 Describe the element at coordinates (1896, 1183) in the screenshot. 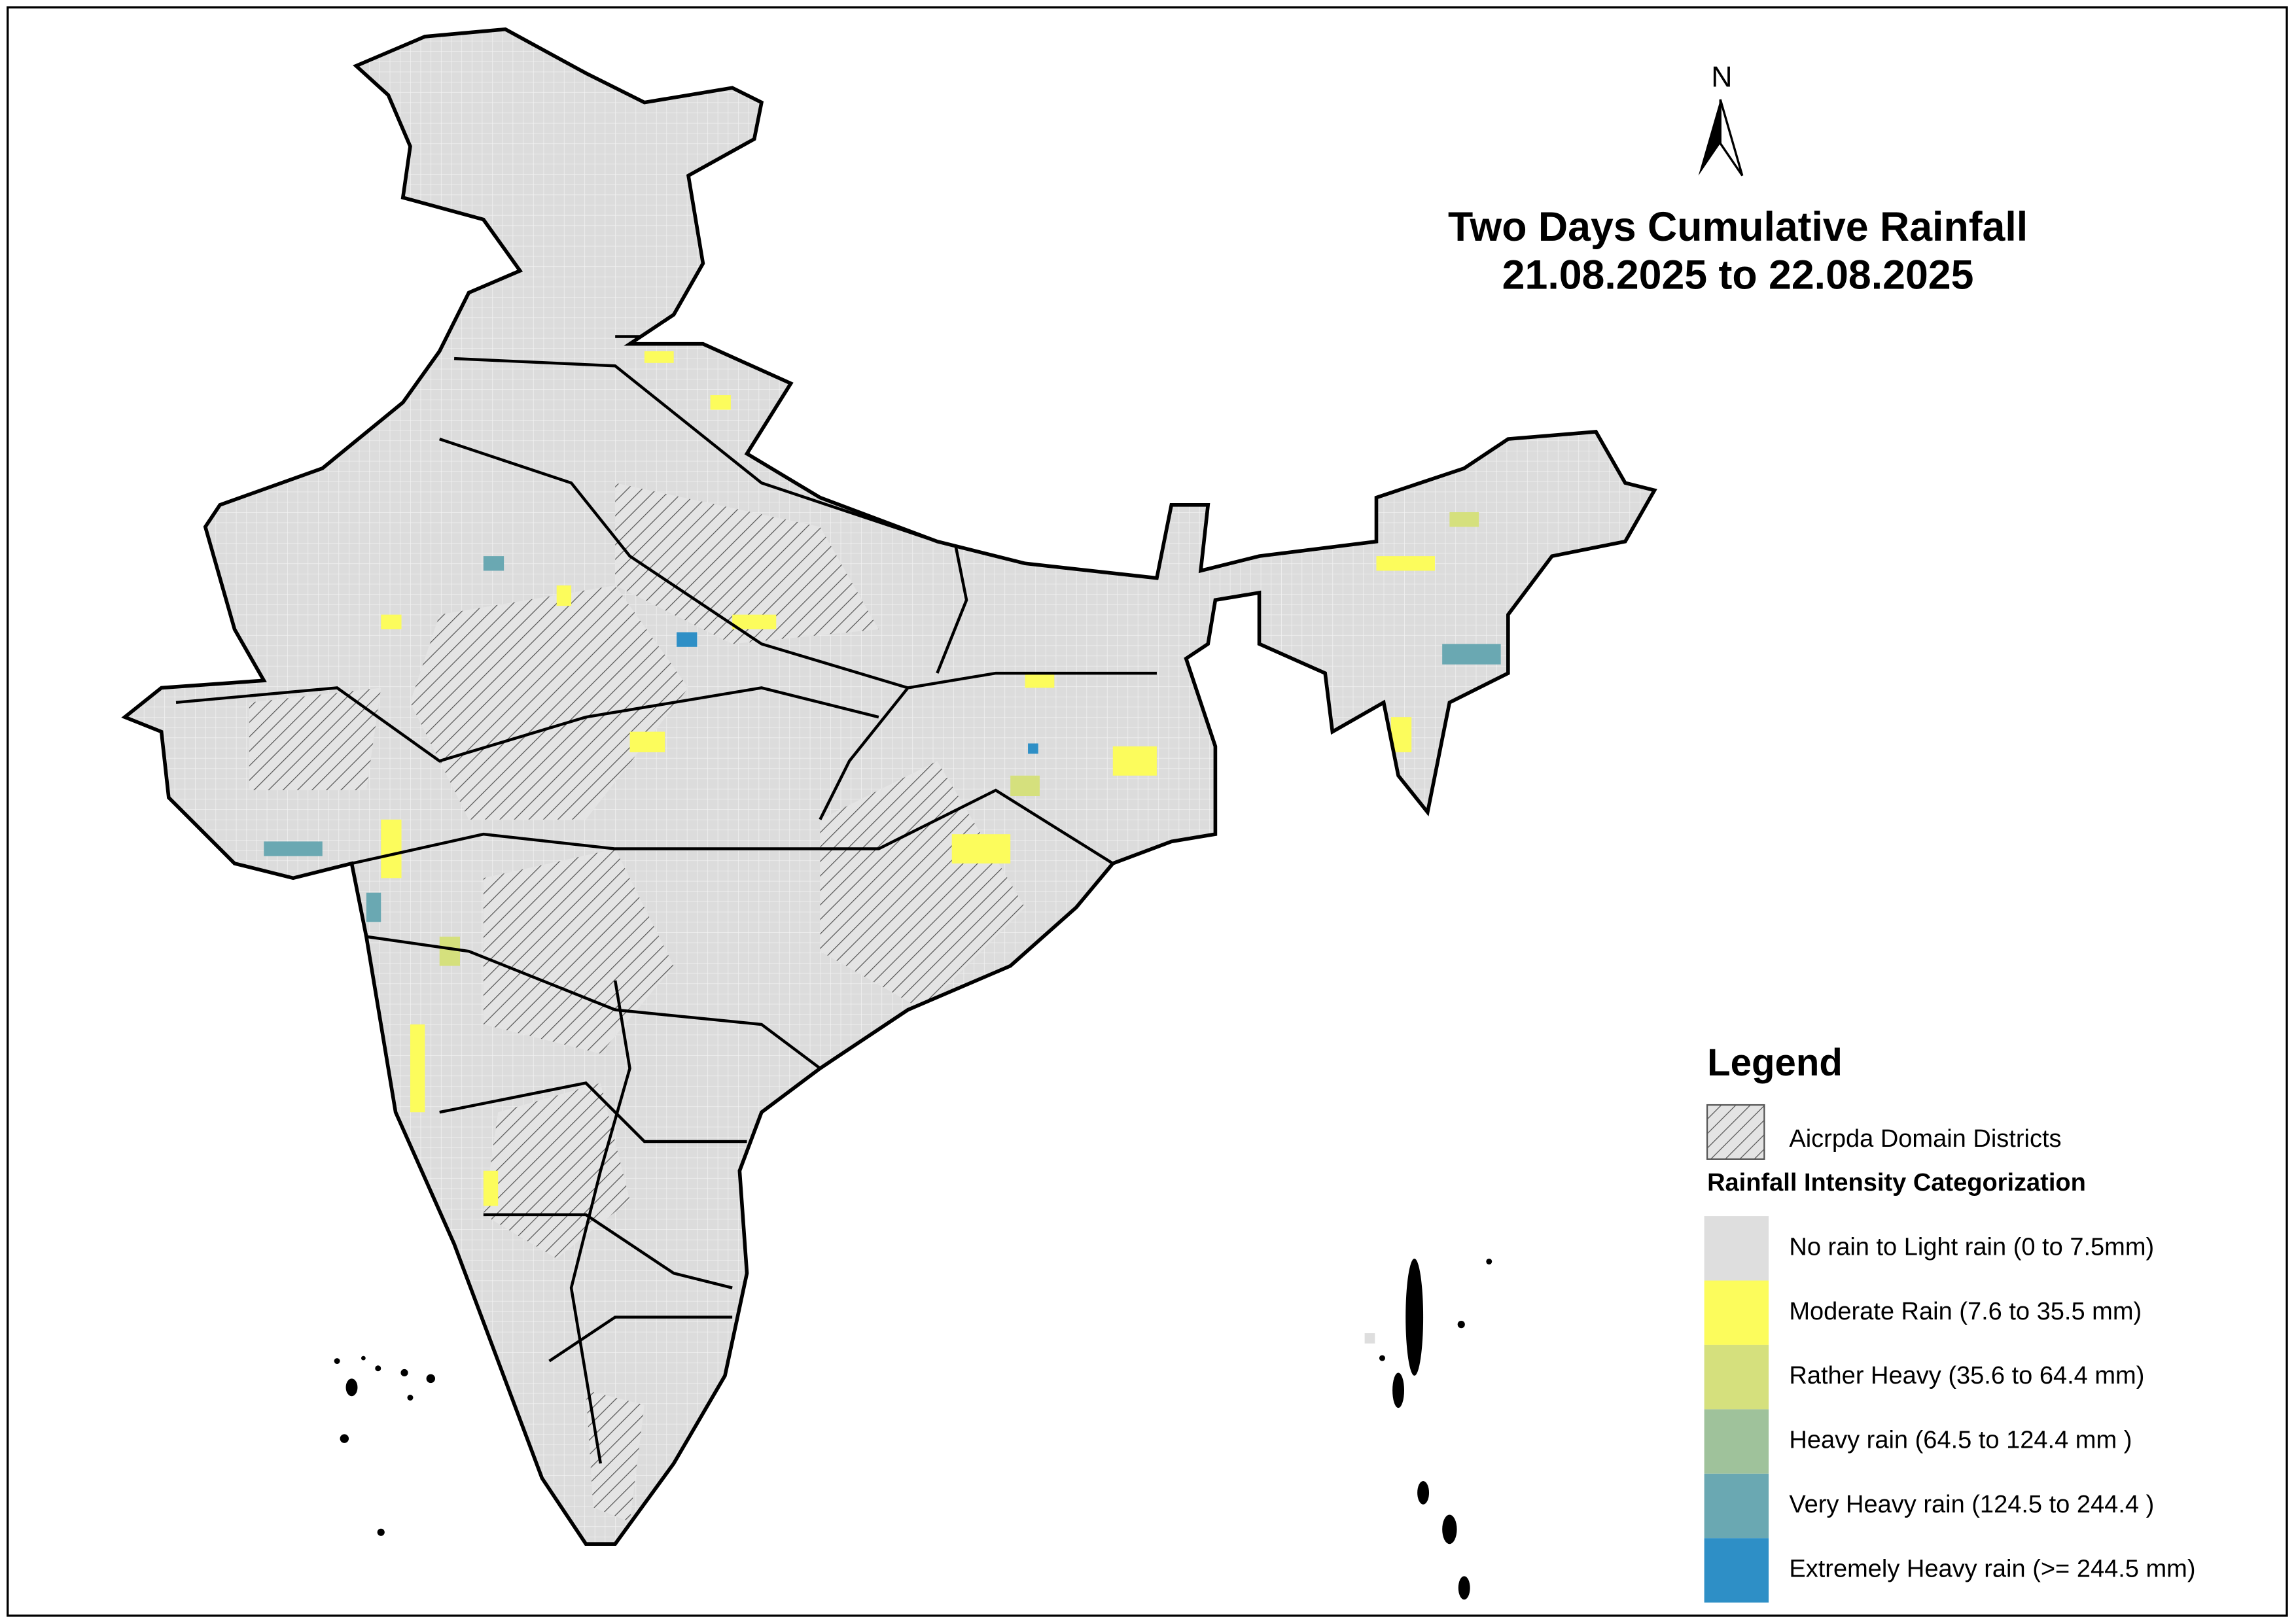

I see `legend-section-title: Rainfall Intensity Categorization` at that location.